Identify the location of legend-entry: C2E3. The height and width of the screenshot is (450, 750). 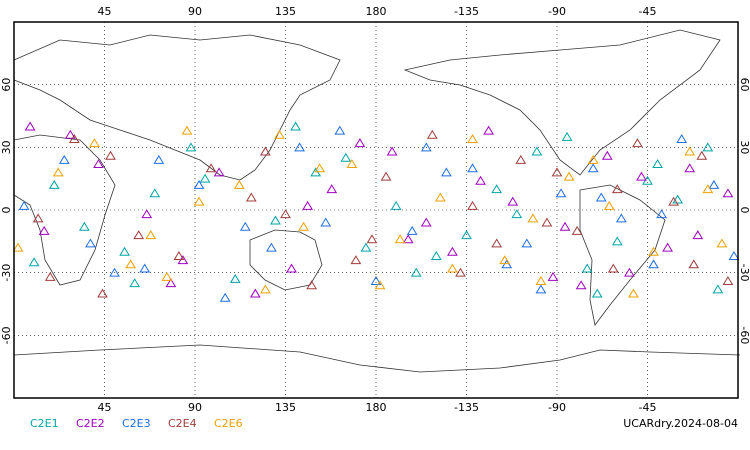
(136, 423).